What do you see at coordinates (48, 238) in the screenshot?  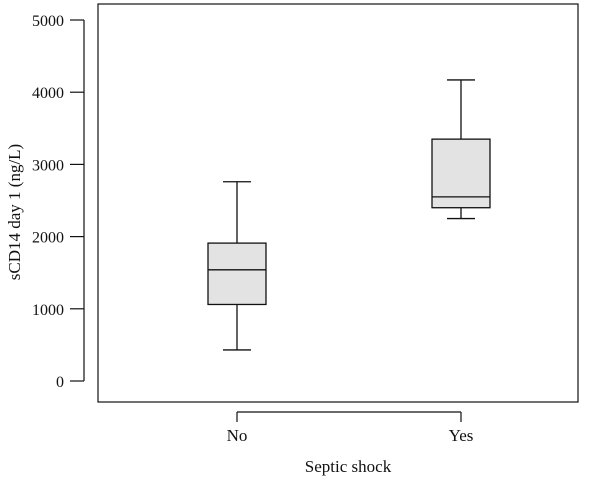 I see `y-tick-label: 2000` at bounding box center [48, 238].